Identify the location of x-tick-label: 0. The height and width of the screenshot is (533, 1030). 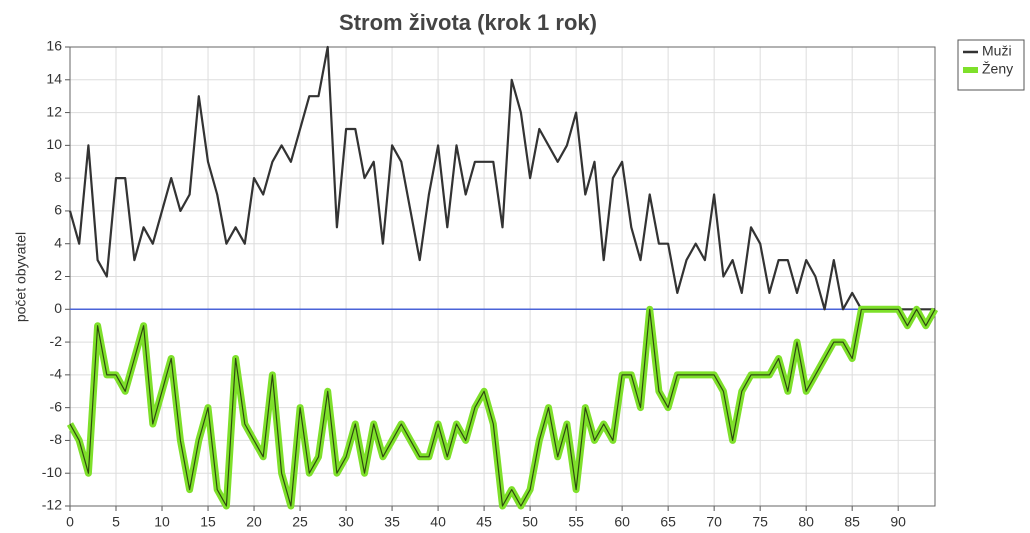
(70, 522).